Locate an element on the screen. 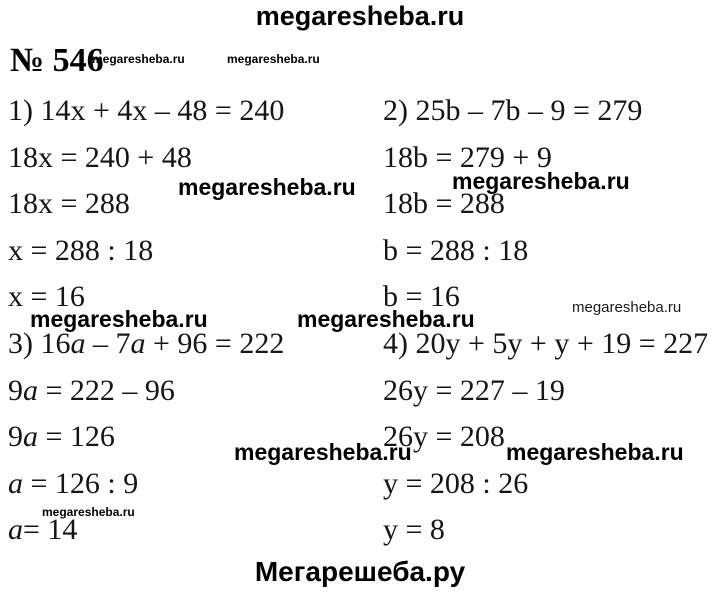  equation-line: b = 16 is located at coordinates (545, 297).